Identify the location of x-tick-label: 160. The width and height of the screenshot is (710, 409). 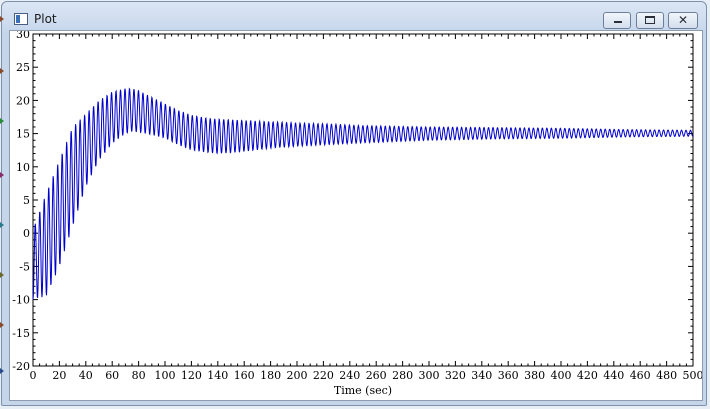
(244, 375).